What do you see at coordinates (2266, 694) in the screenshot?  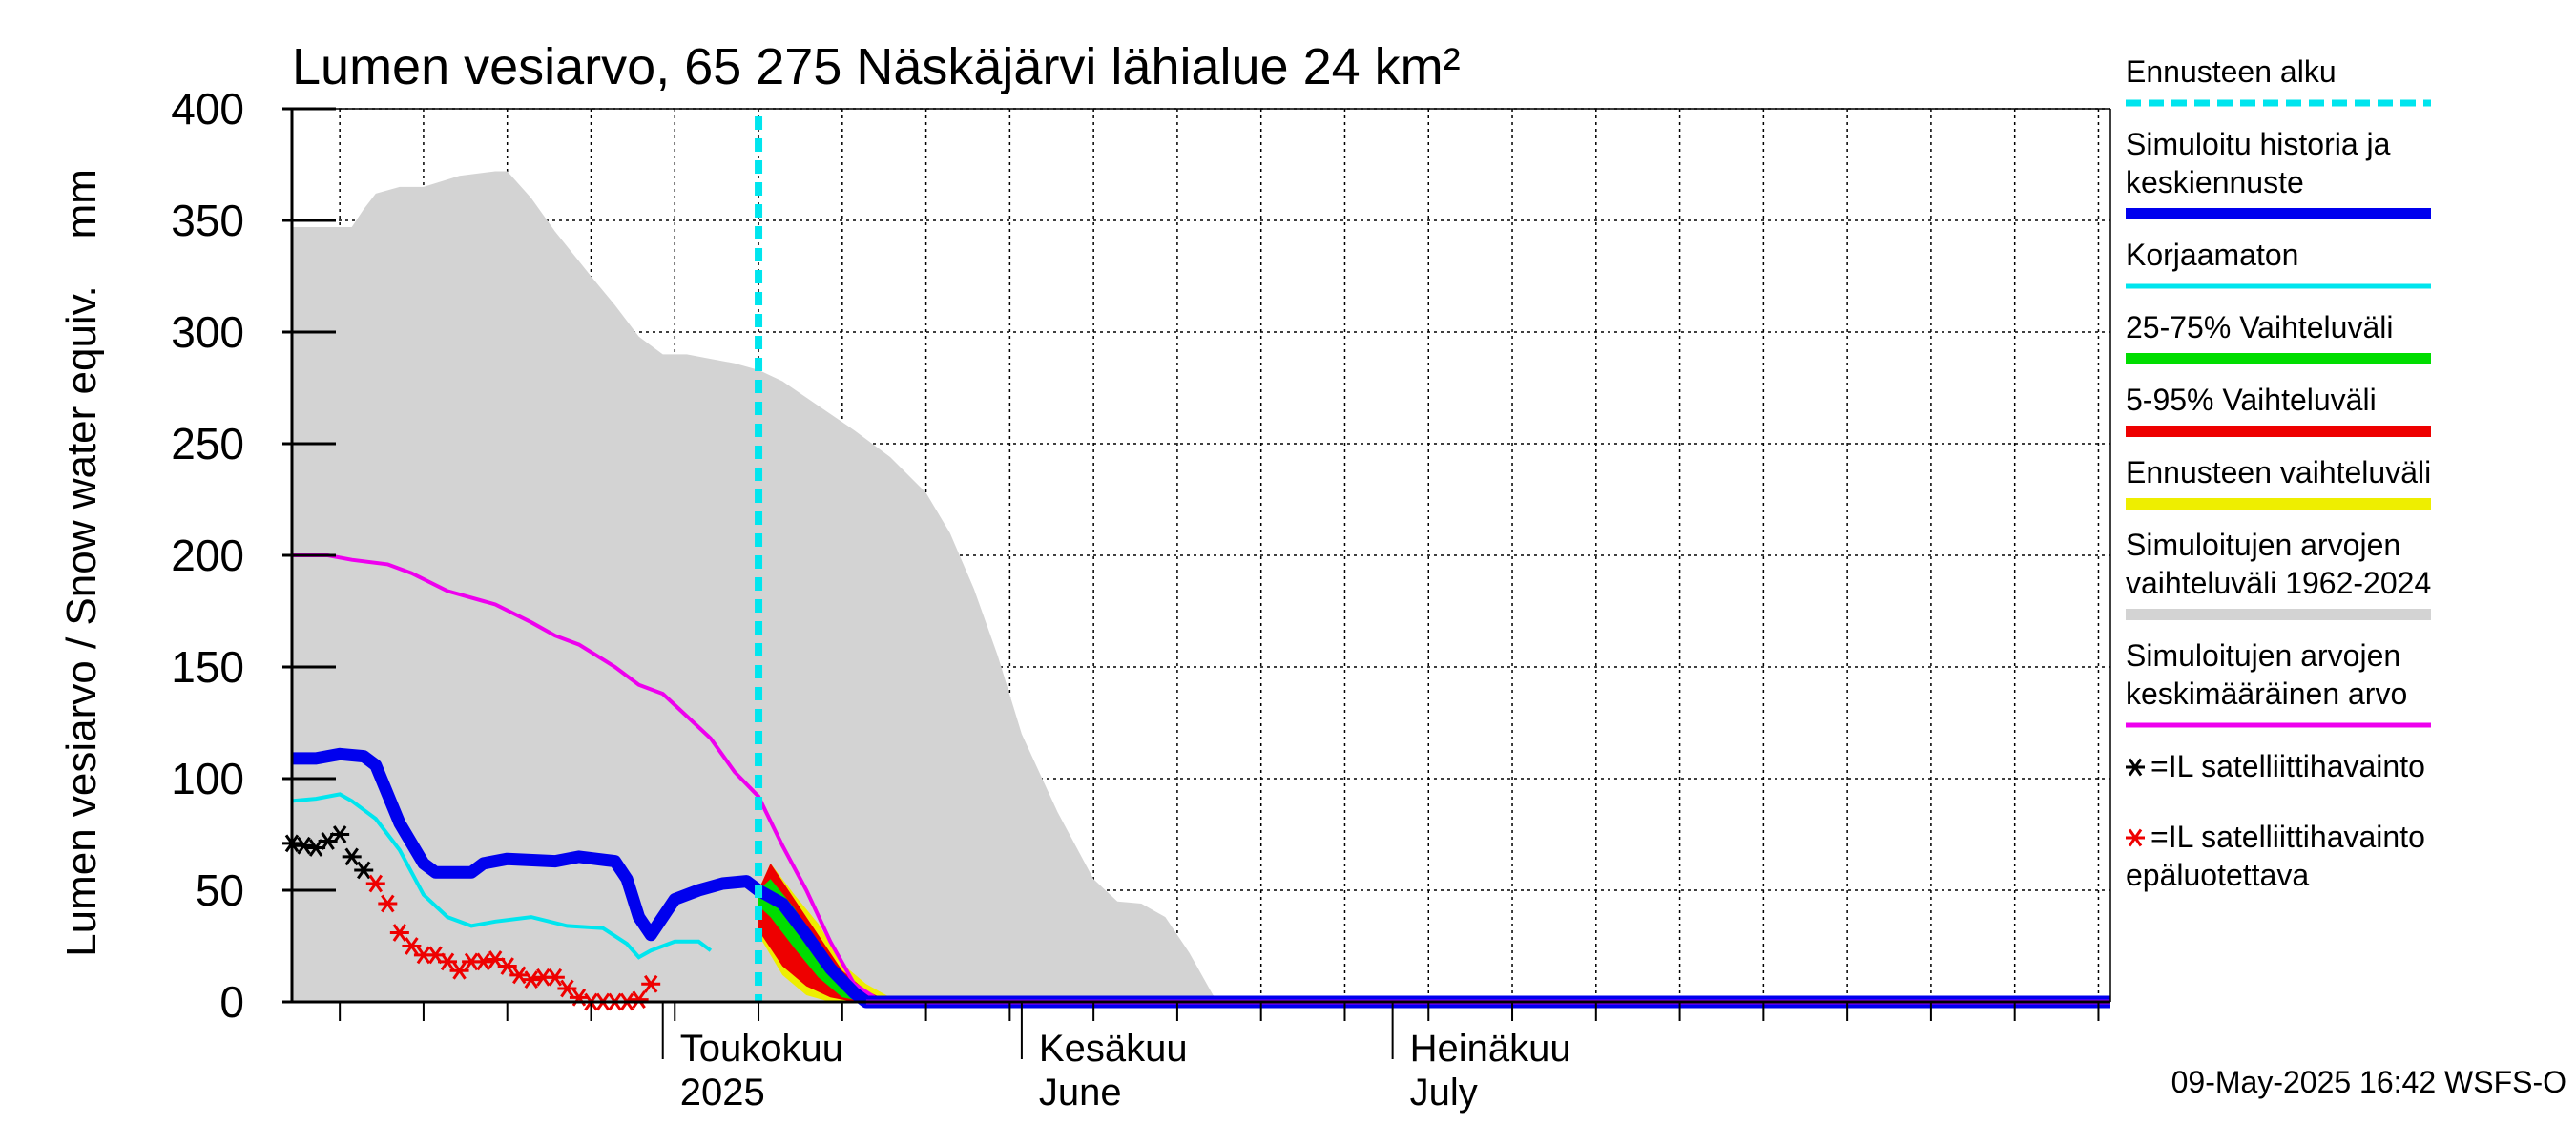 I see `legend-label: keskimääräinen arvo` at bounding box center [2266, 694].